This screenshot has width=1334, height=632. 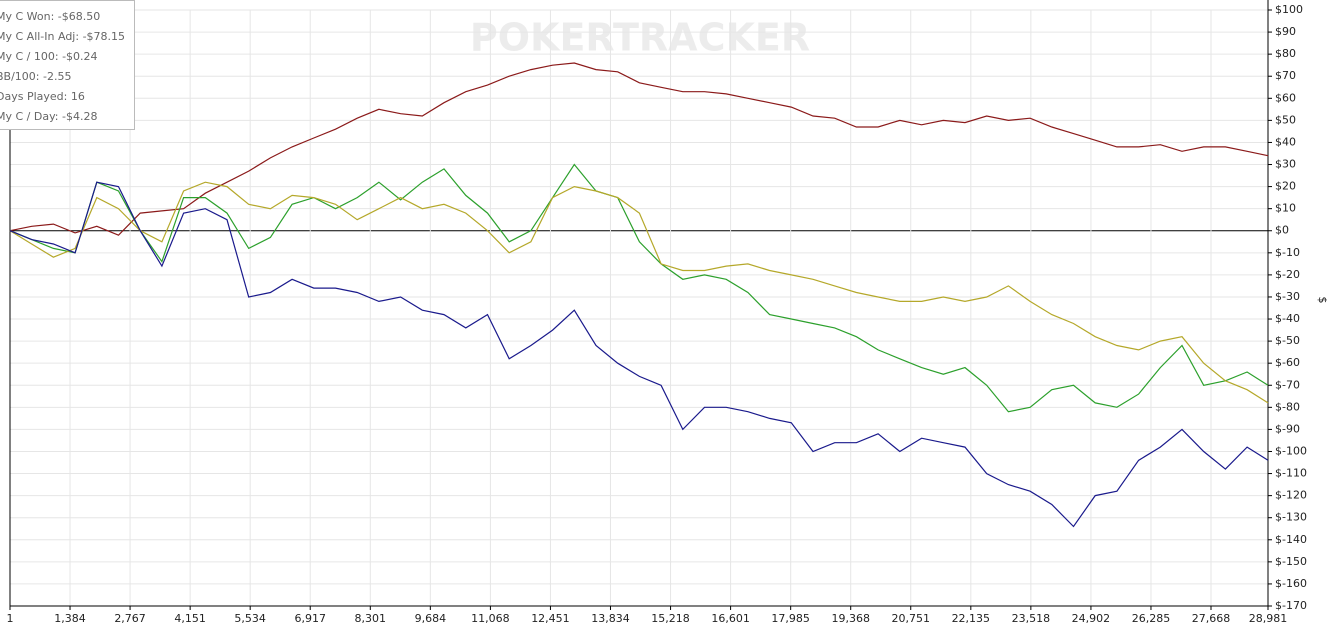 What do you see at coordinates (1091, 618) in the screenshot?
I see `x-tick-label: 24,902` at bounding box center [1091, 618].